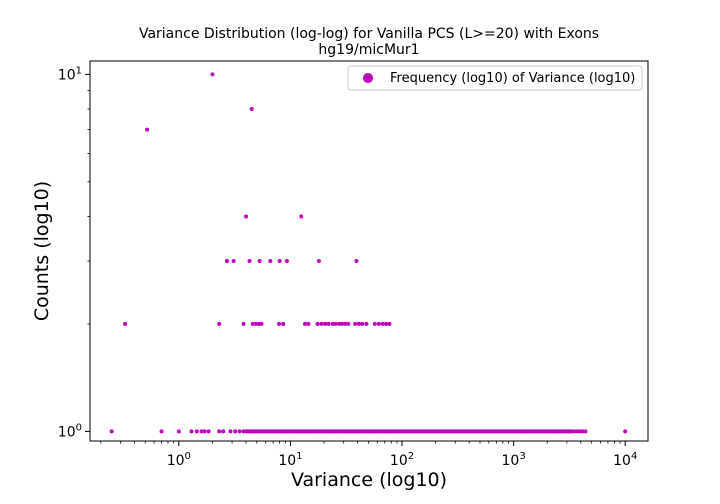 The width and height of the screenshot is (720, 504). What do you see at coordinates (290, 460) in the screenshot?
I see `x-tick-label: 101` at bounding box center [290, 460].